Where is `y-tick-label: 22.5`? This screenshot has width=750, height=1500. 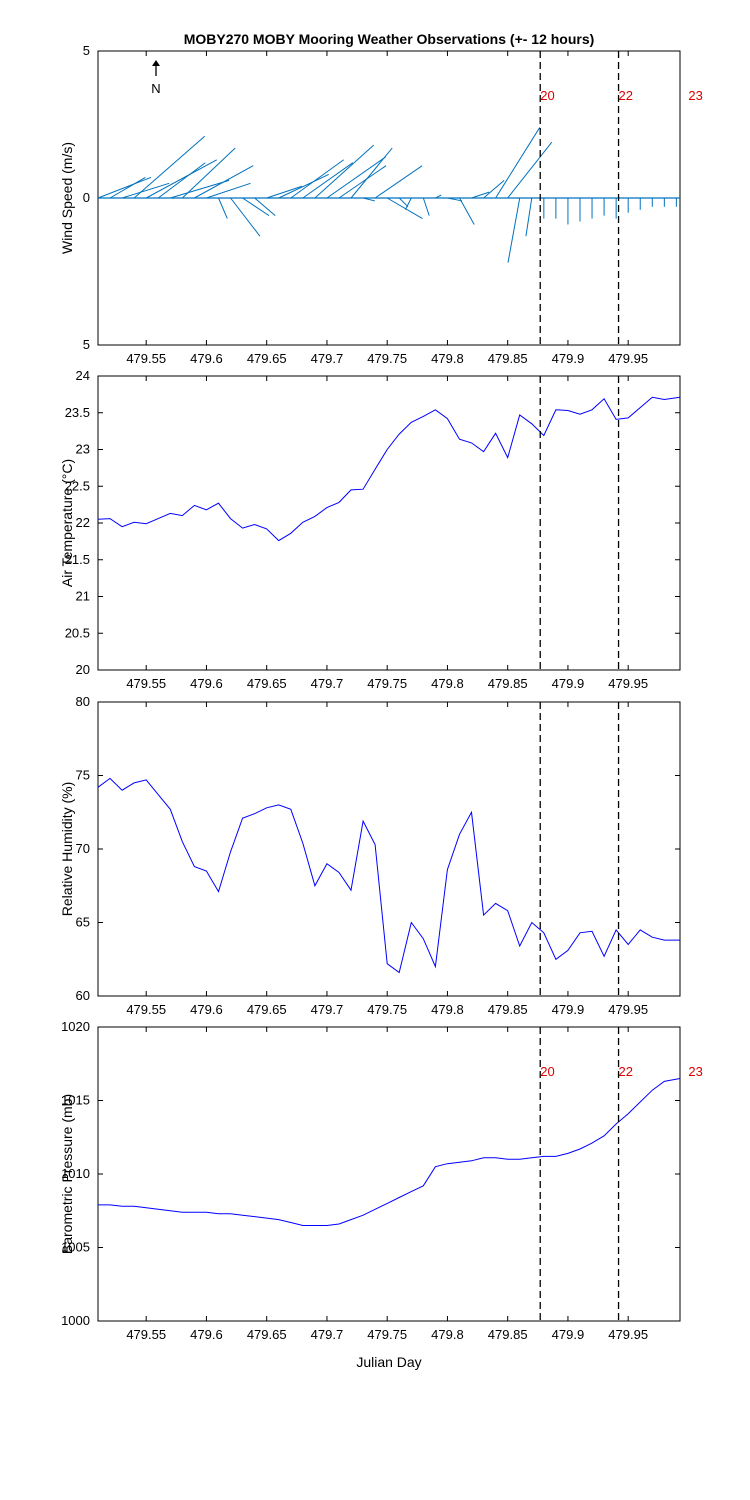
y-tick-label: 22.5 is located at coordinates (77, 485).